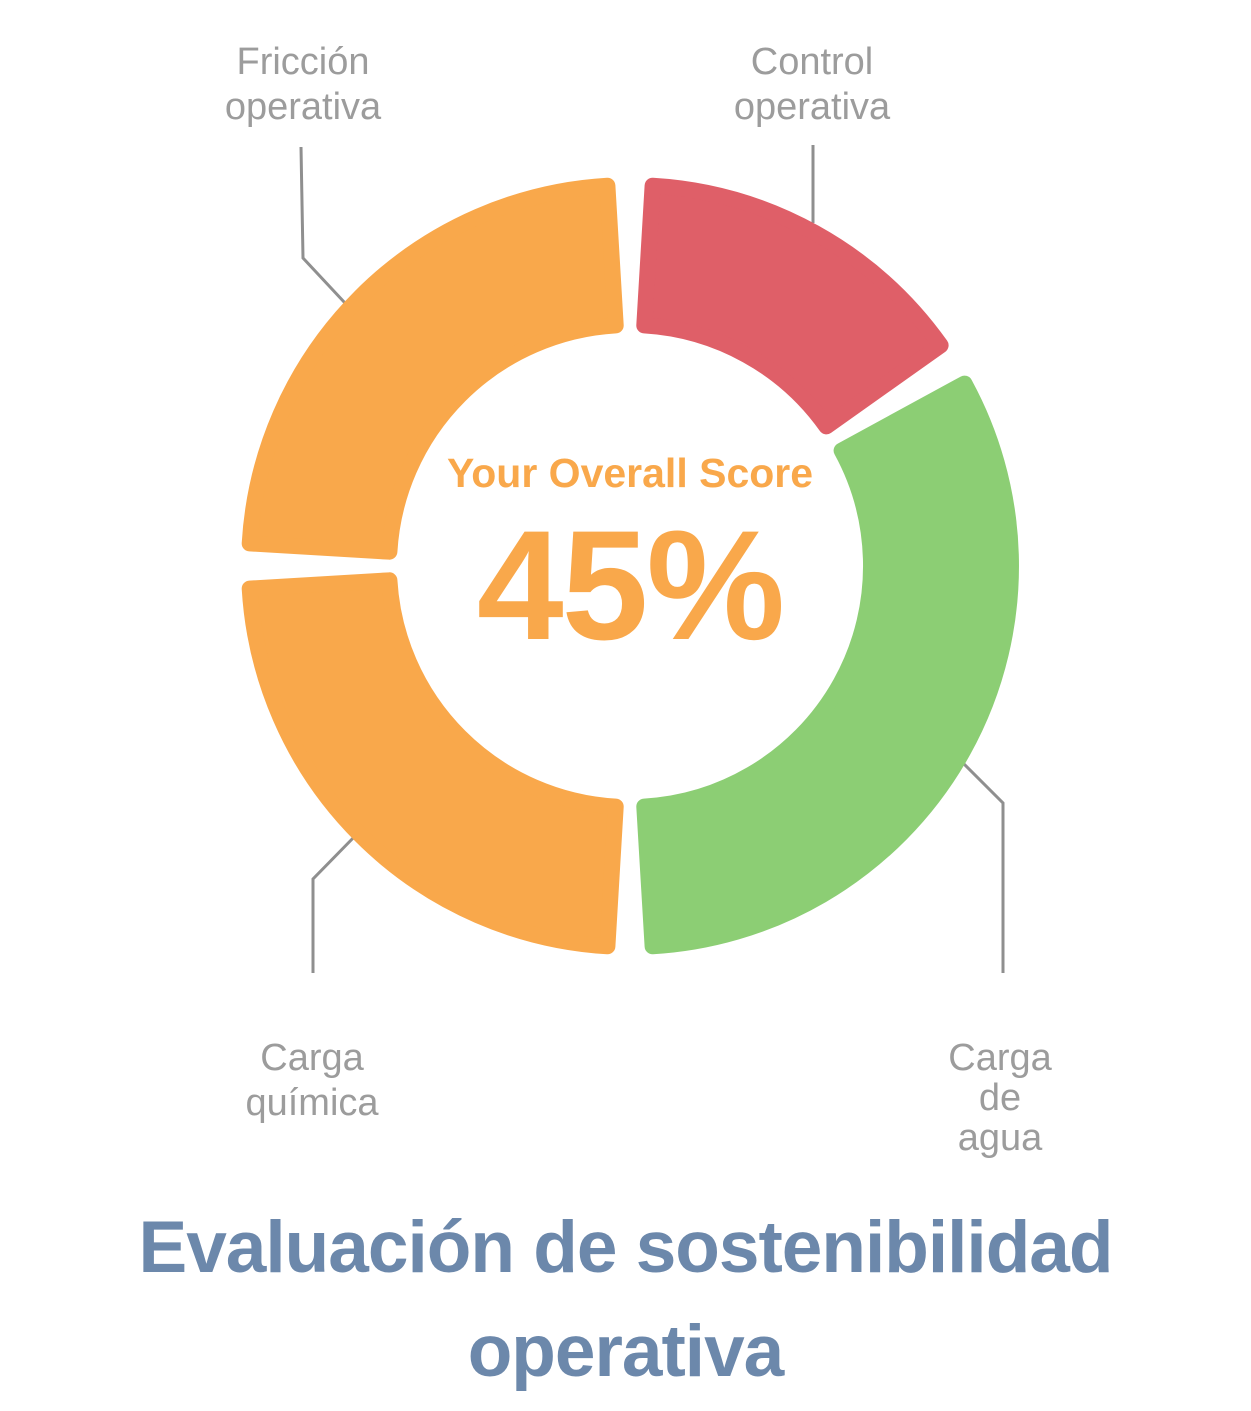  I want to click on chart-title: Evaluación de sostenibilidad operativa, so click(625, 1300).